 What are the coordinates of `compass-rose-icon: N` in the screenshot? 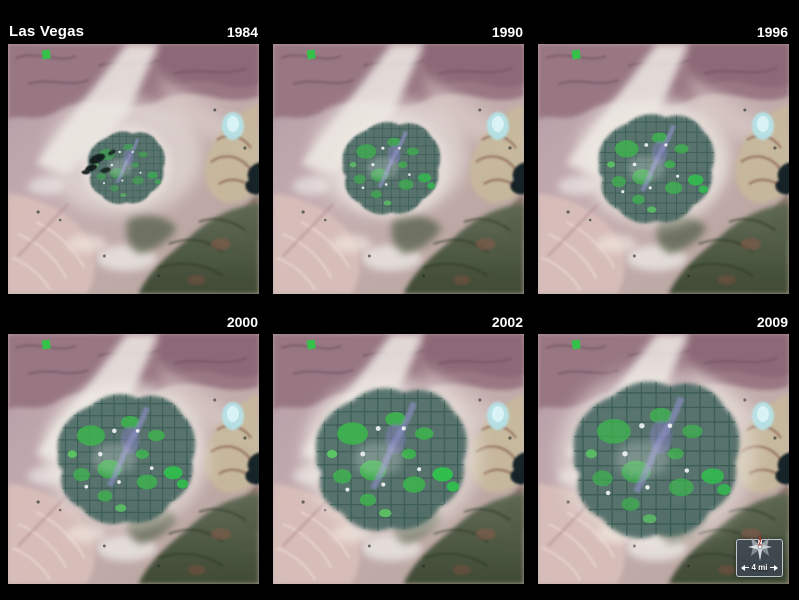 It's located at (759, 547).